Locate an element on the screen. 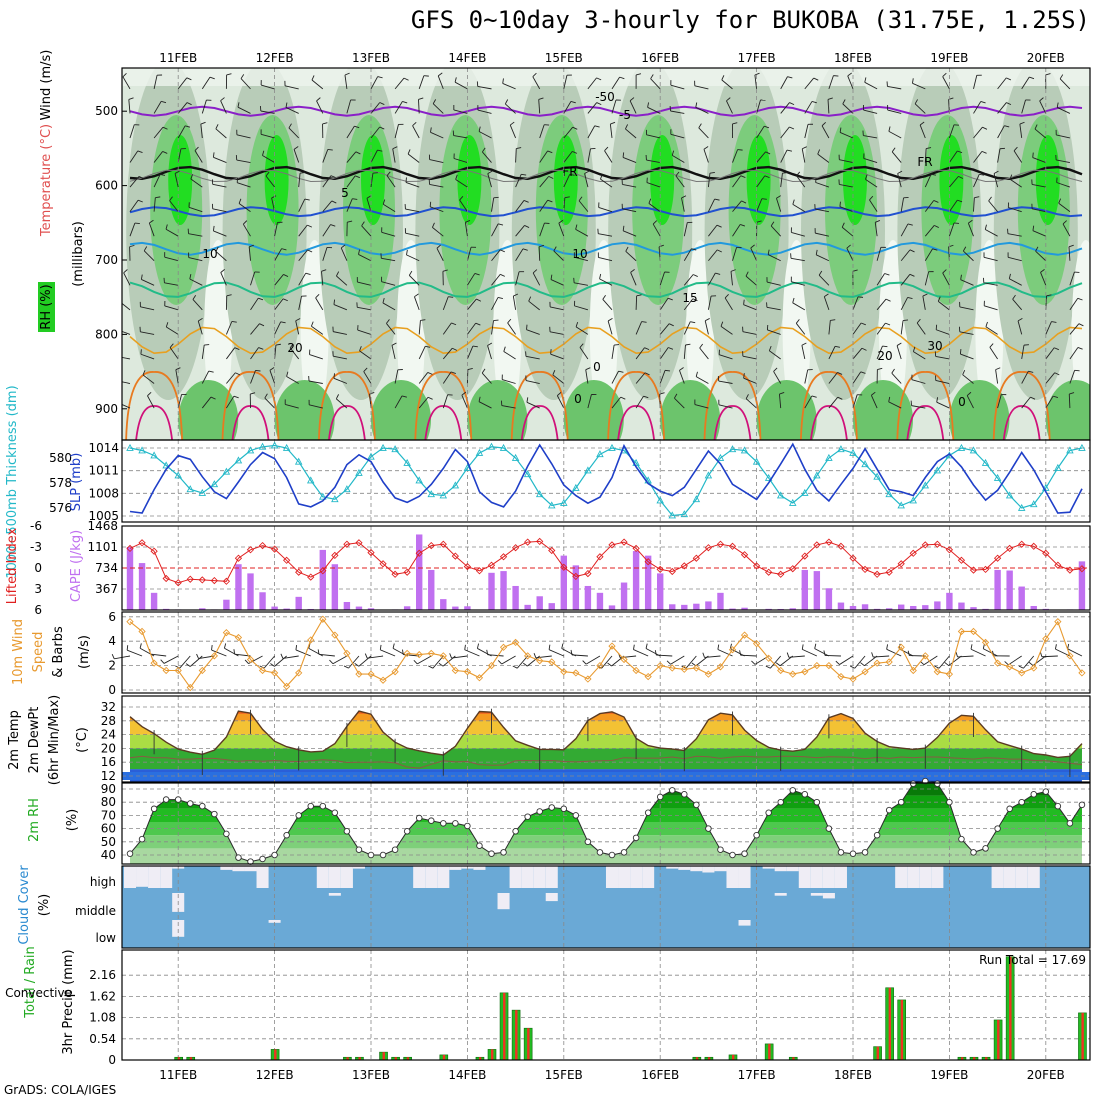 Image resolution: width=1100 pixels, height=1100 pixels. temp2m-tick-label: 12 is located at coordinates (108, 776).